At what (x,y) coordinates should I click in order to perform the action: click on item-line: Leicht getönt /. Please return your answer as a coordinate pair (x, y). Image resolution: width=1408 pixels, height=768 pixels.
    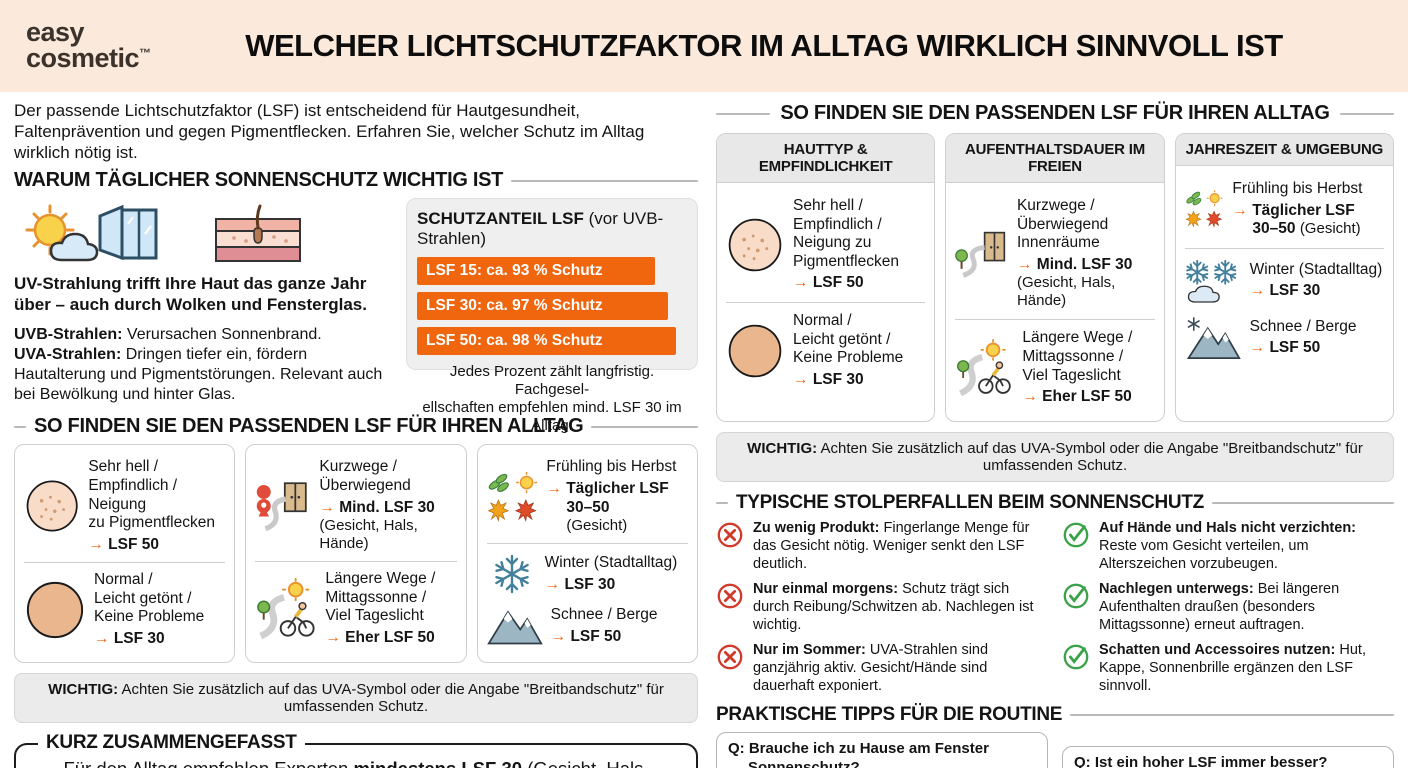
    Looking at the image, I should click on (842, 339).